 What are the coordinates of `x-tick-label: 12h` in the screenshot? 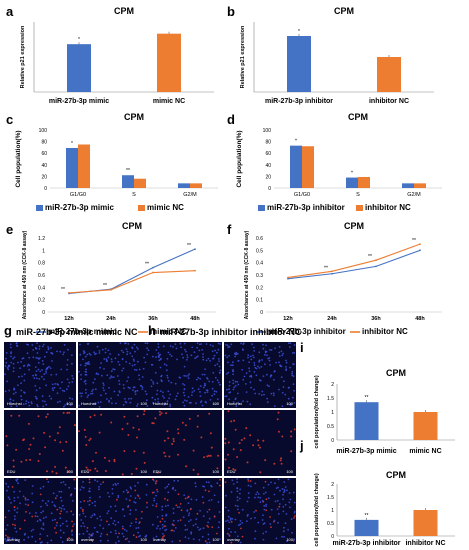 It's located at (69, 319).